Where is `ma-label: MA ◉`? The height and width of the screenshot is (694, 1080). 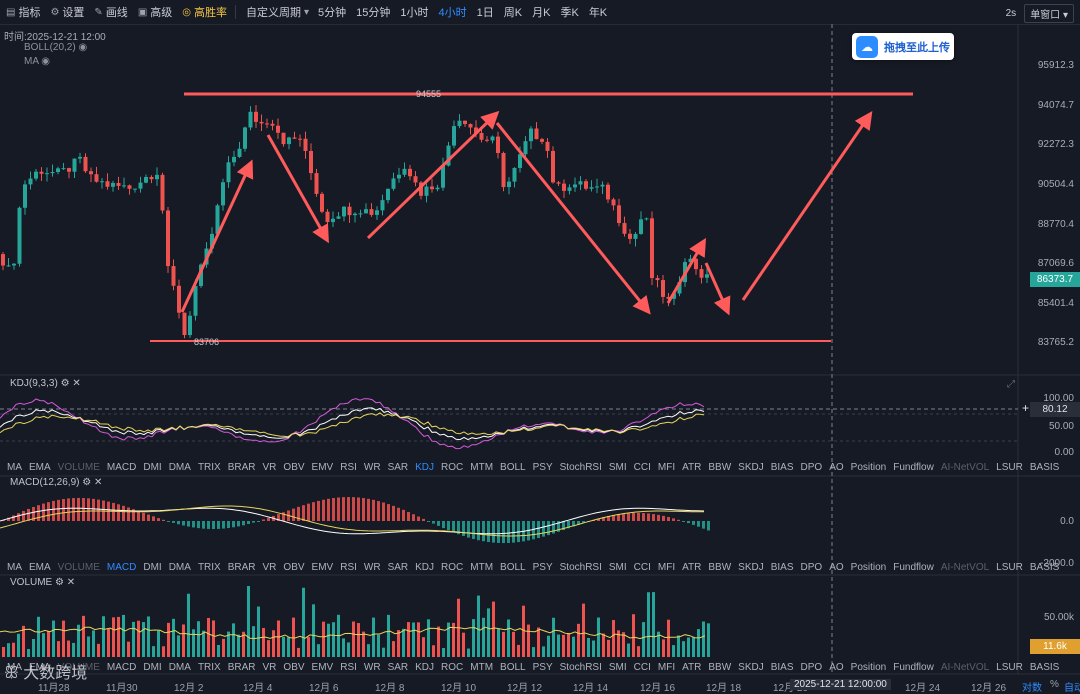
ma-label: MA ◉ is located at coordinates (37, 61).